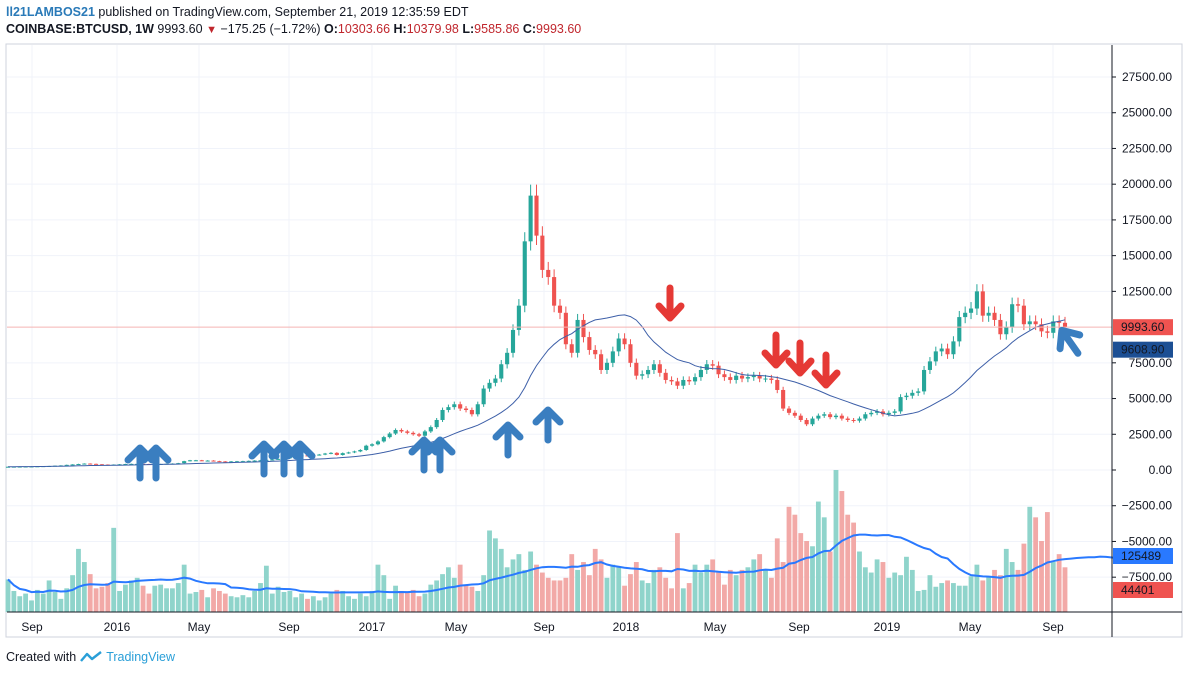 This screenshot has height=675, width=1188. I want to click on footer: Created with TradingView, so click(90, 657).